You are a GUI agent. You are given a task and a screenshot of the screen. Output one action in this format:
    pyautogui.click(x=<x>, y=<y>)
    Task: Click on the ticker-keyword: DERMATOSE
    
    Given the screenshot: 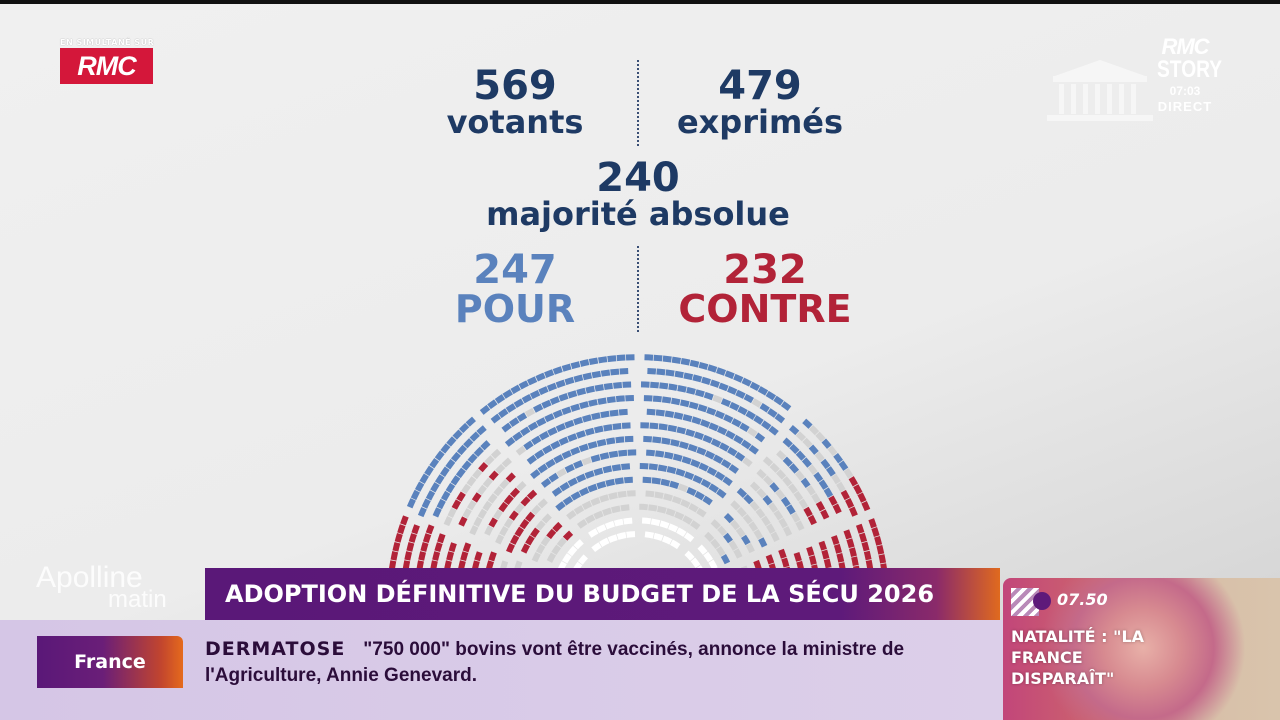 What is the action you would take?
    pyautogui.click(x=275, y=649)
    